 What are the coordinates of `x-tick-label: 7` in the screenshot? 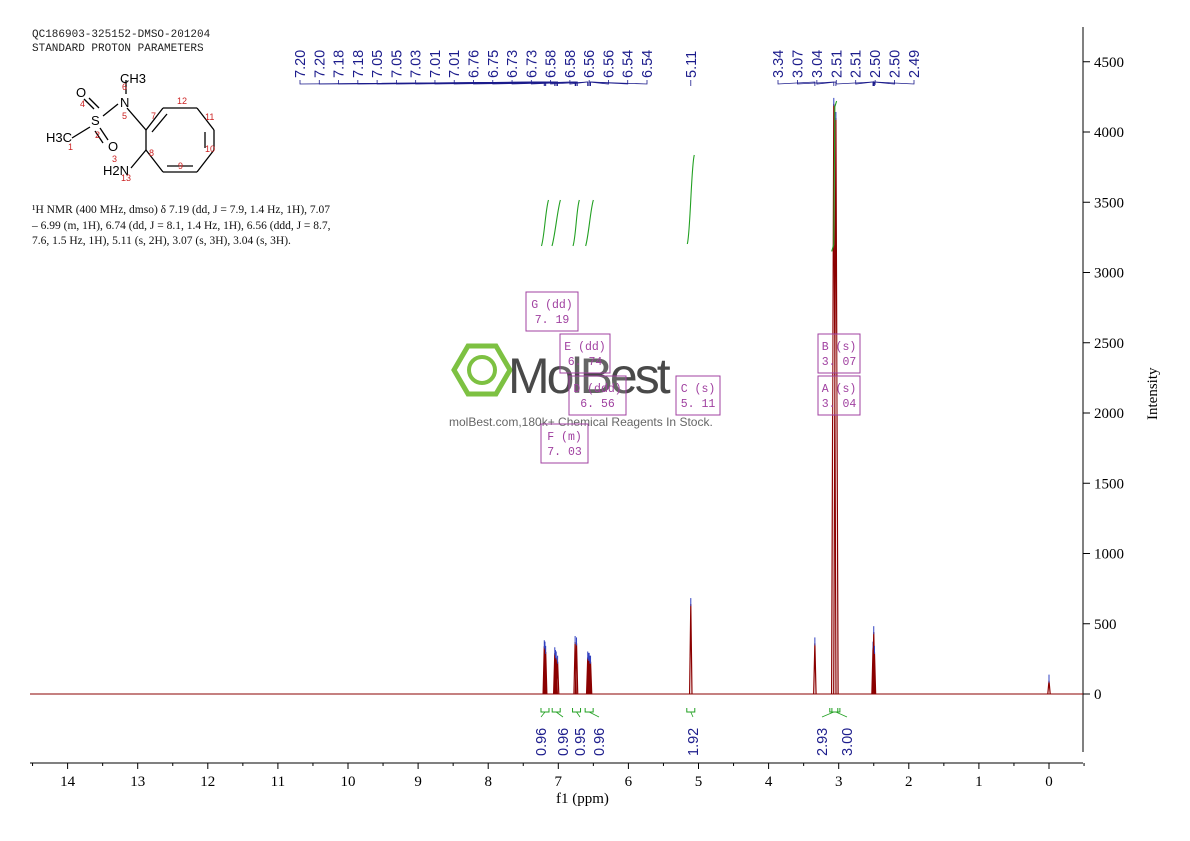 It's located at (559, 782).